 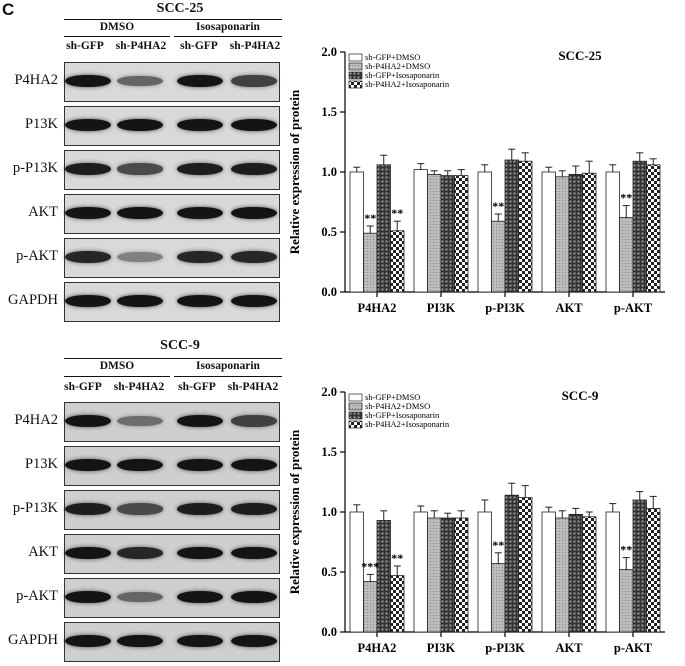 What do you see at coordinates (117, 376) in the screenshot?
I see `group-rule-dmso` at bounding box center [117, 376].